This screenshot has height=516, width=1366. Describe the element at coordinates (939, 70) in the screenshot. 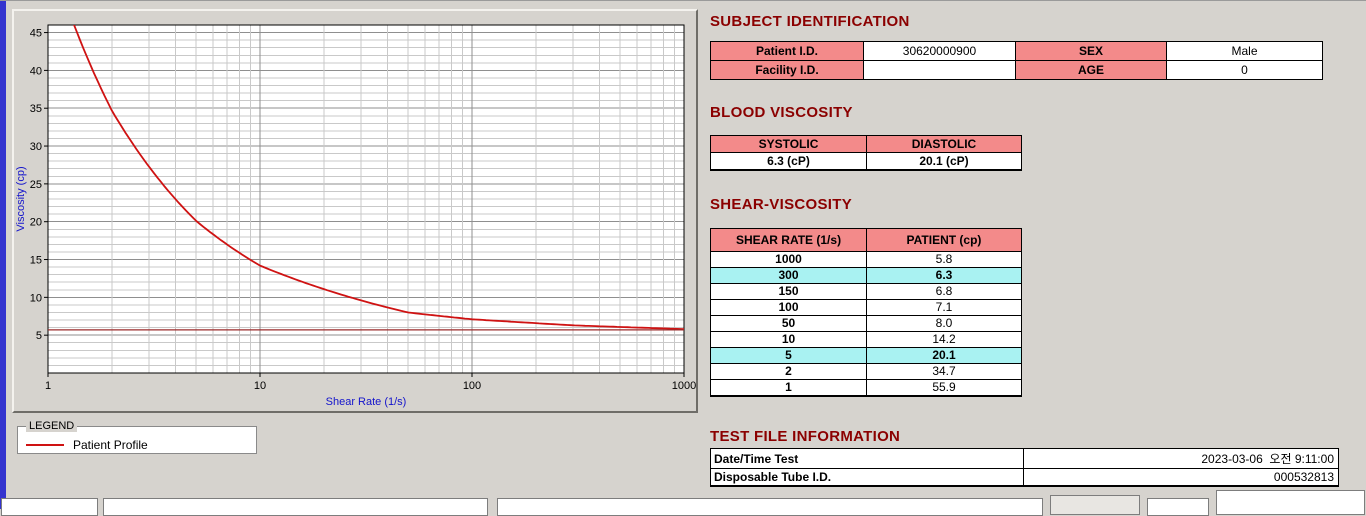

I see `facility-id-value` at that location.